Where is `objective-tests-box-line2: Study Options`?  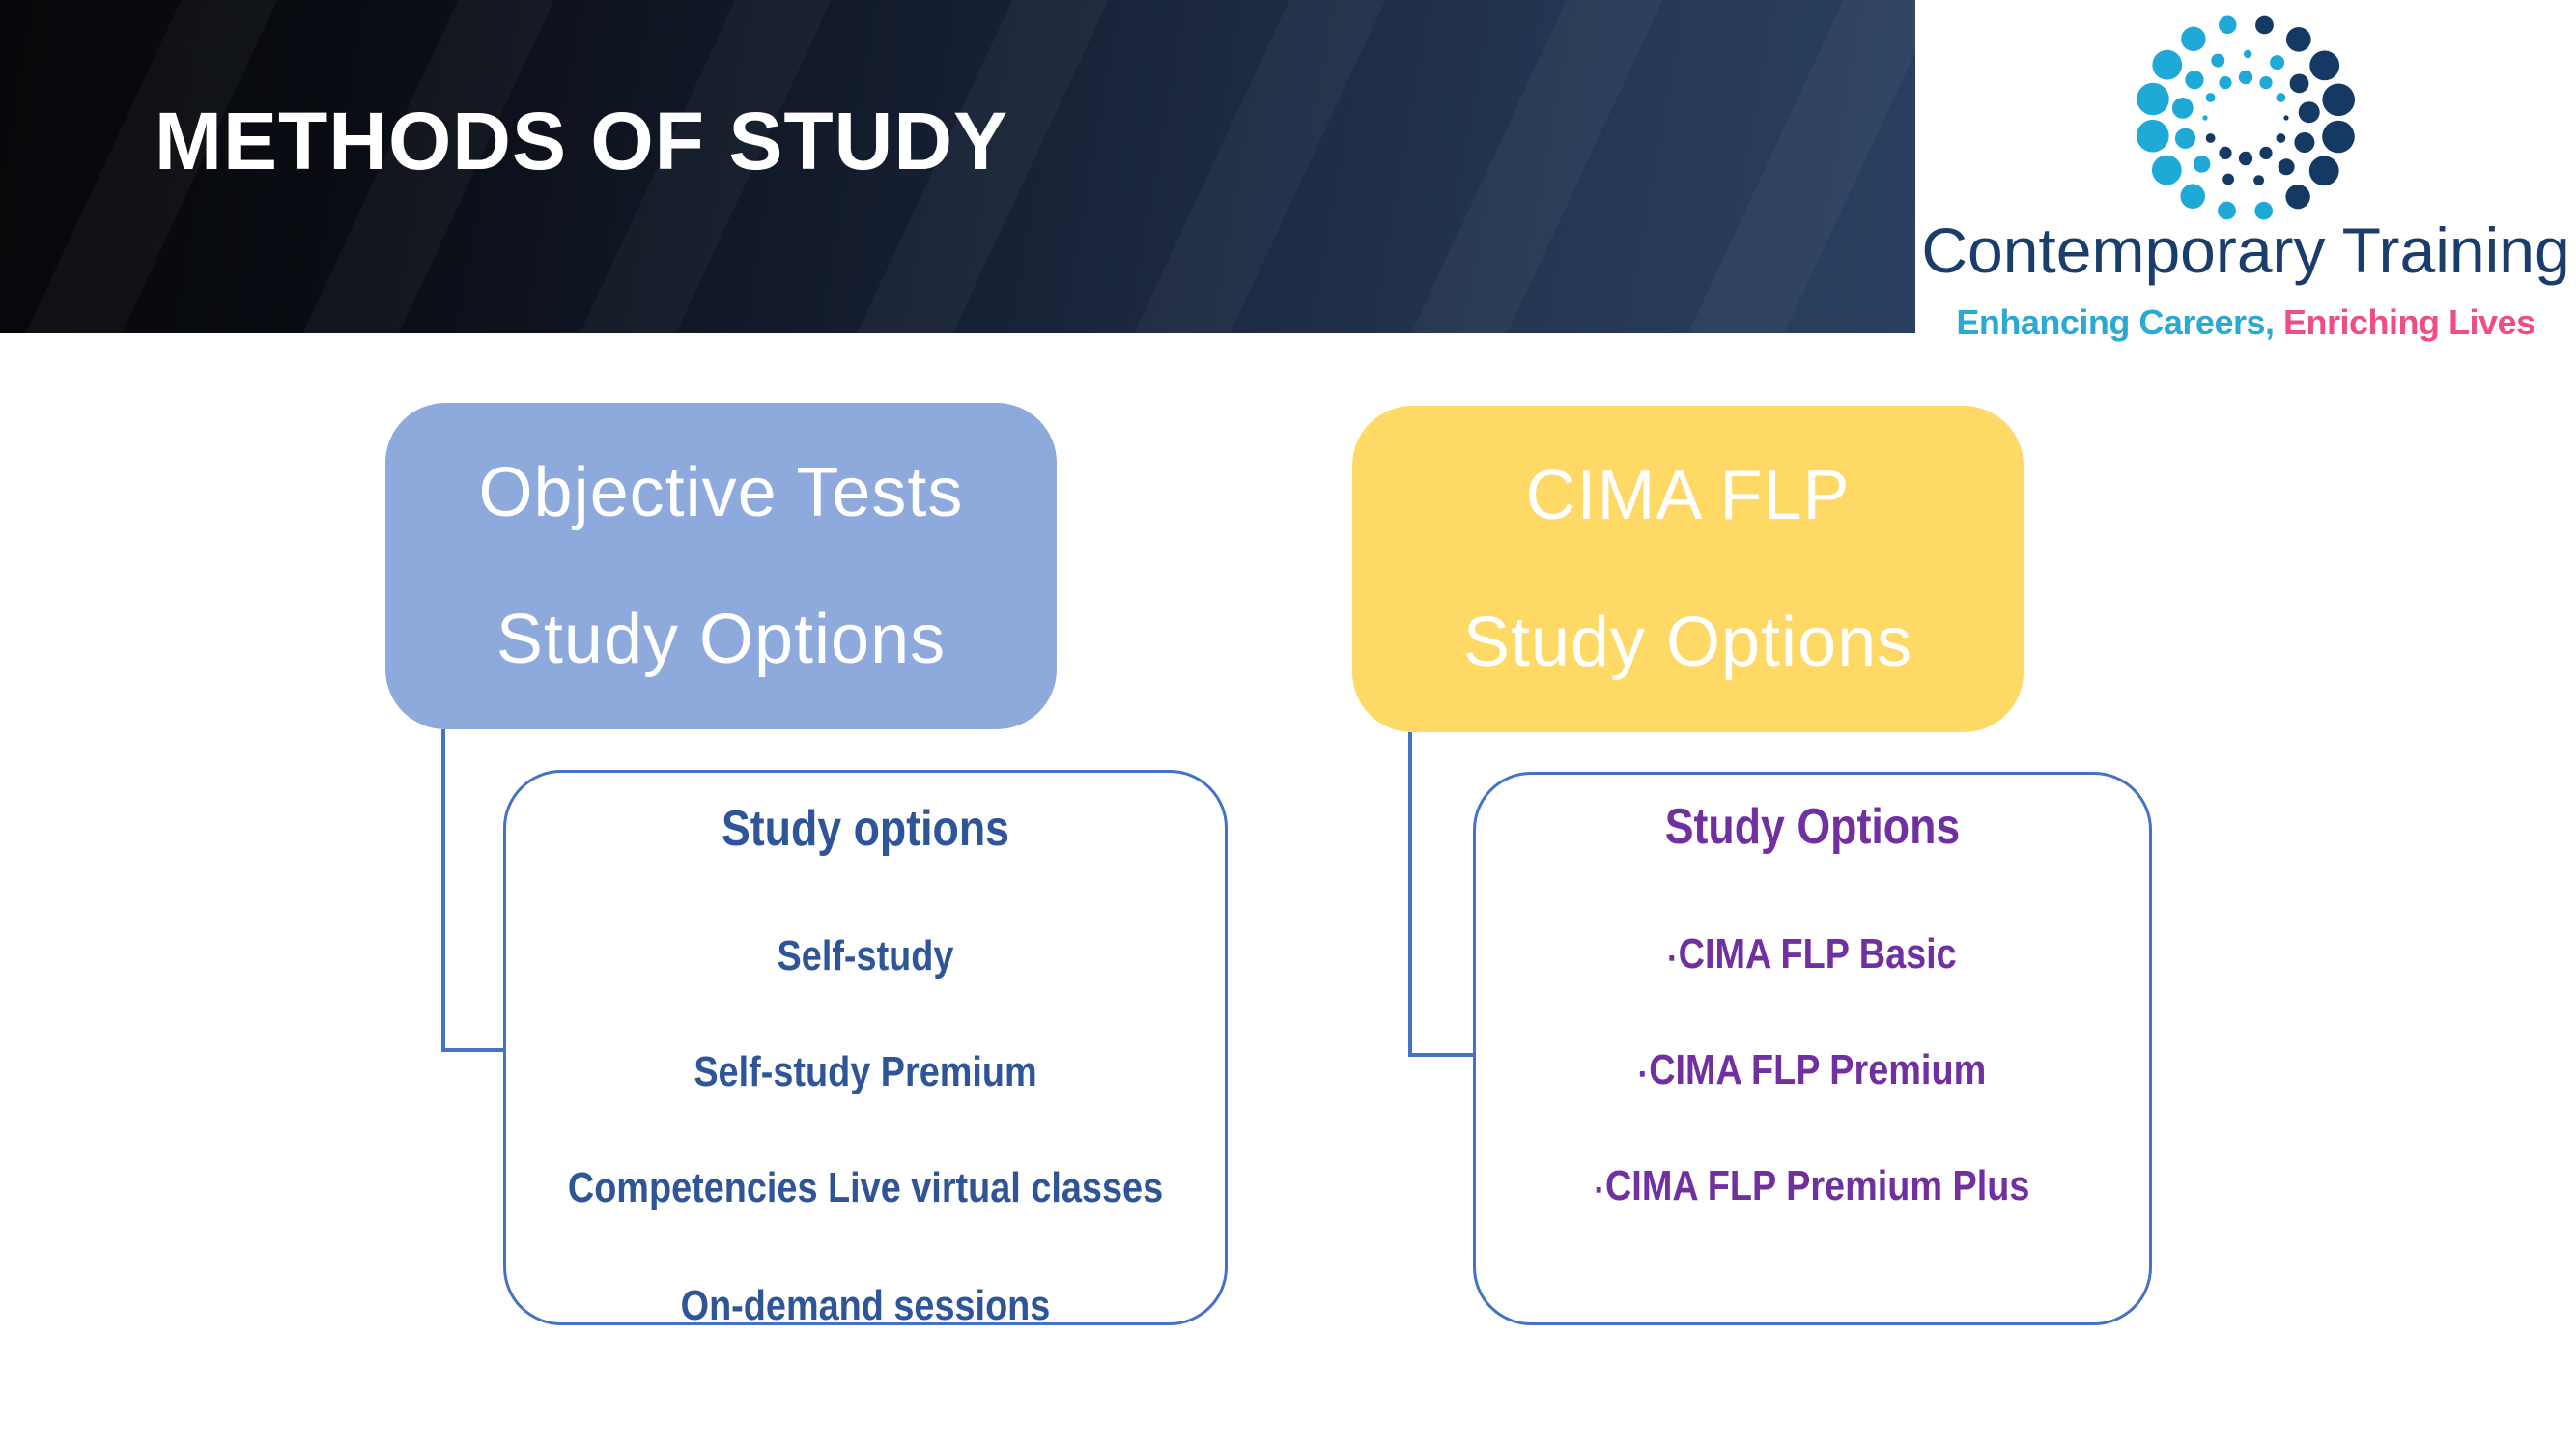
objective-tests-box-line2: Study Options is located at coordinates (721, 639).